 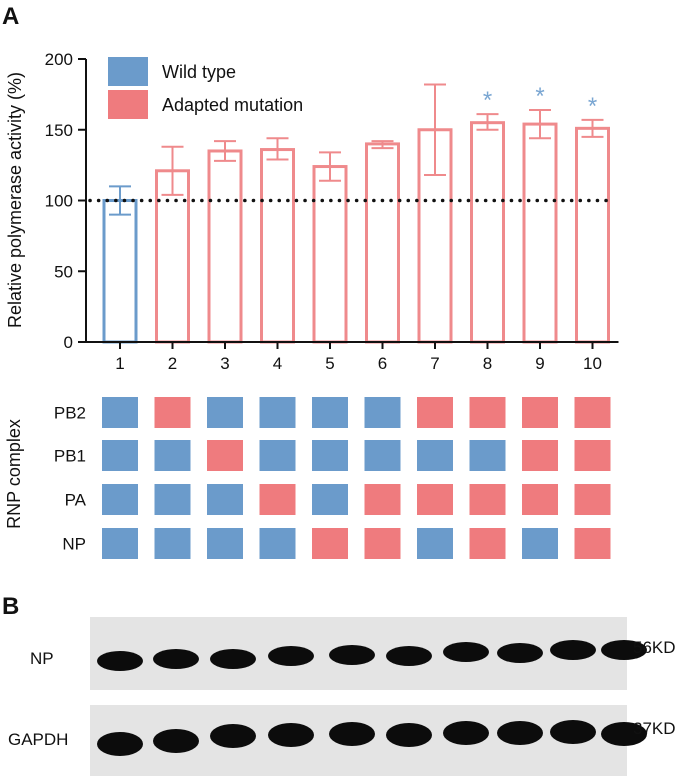 I want to click on rnp-row-label: PB2, so click(x=70, y=413).